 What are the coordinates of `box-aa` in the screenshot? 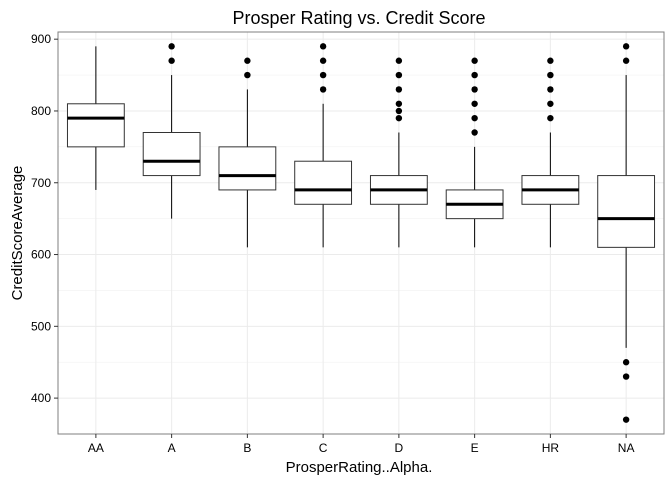 It's located at (95, 125).